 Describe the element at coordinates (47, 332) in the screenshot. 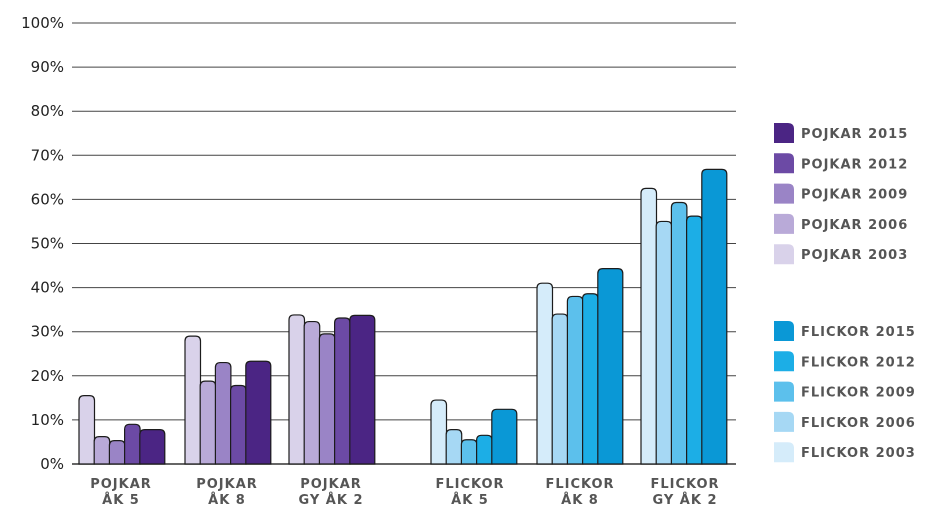

I see `y-tick-label: 30%` at that location.